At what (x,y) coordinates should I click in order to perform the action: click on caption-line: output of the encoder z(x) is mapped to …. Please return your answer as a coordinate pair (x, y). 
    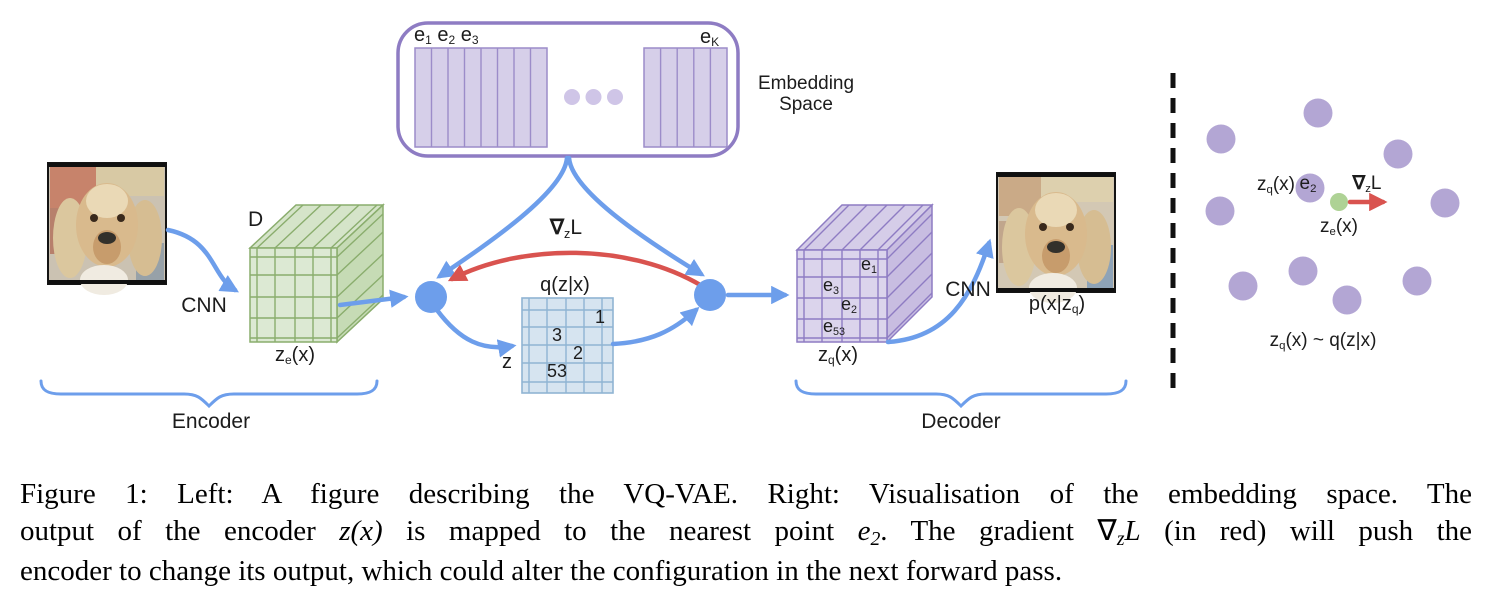
    Looking at the image, I should click on (746, 532).